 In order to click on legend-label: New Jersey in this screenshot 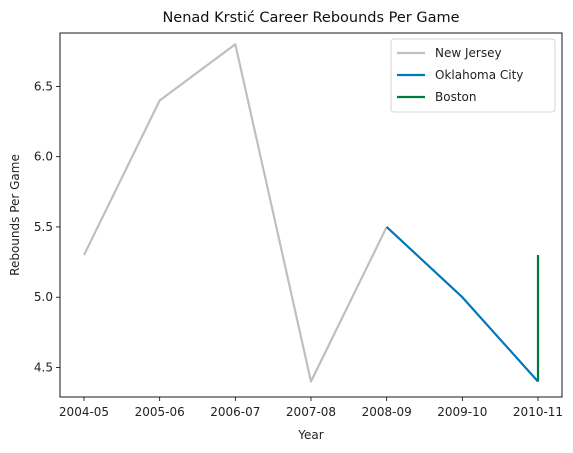, I will do `click(468, 53)`.